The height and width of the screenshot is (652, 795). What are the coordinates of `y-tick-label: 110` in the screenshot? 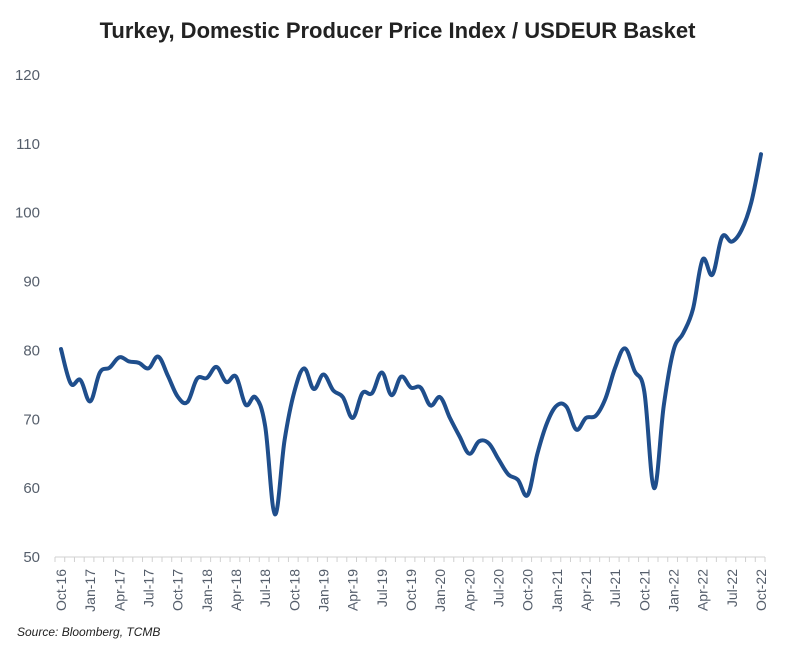 It's located at (28, 144).